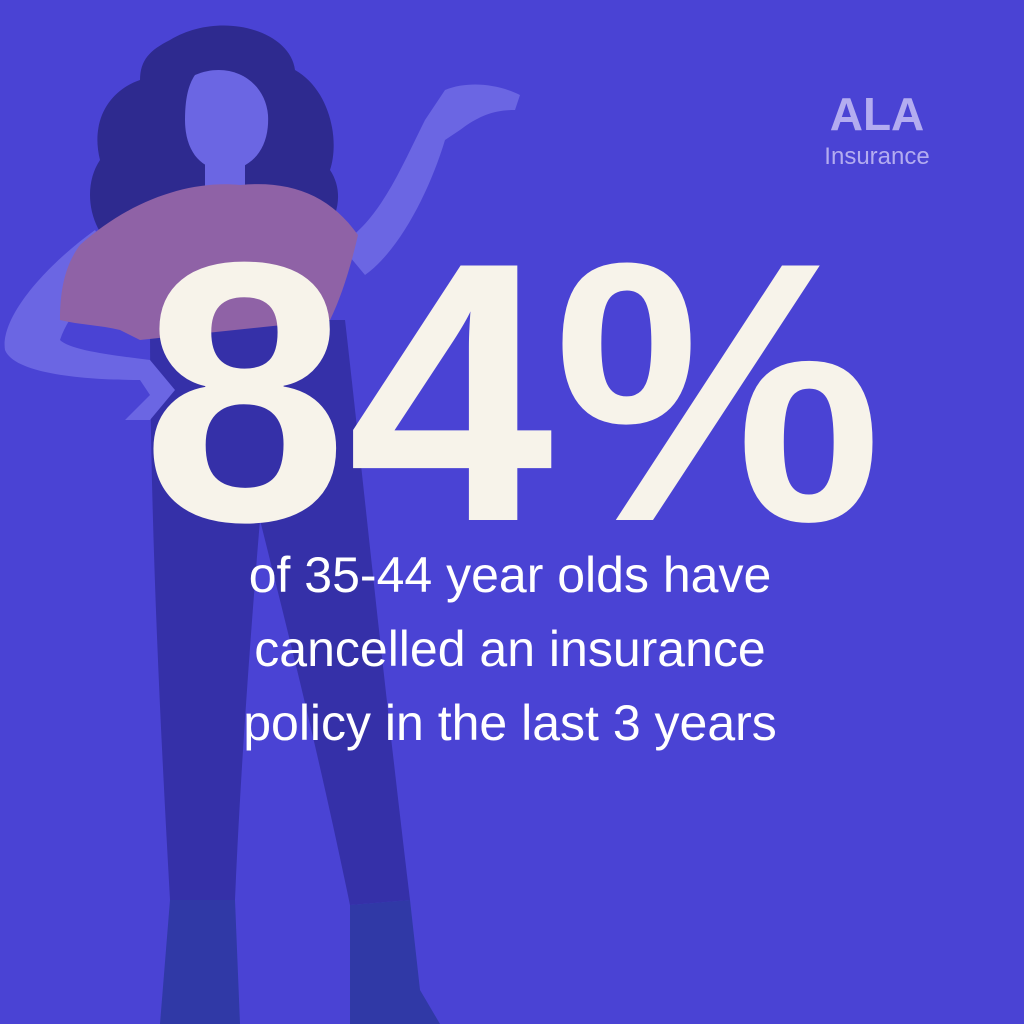 This screenshot has width=1024, height=1024. Describe the element at coordinates (877, 114) in the screenshot. I see `brand-name: ALA` at that location.